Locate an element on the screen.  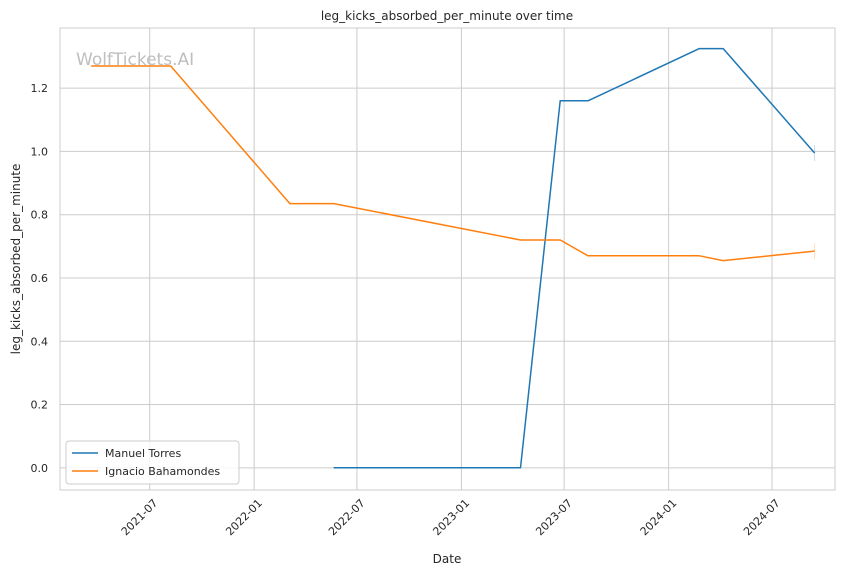
watermark: WolfTickets.AI is located at coordinates (135, 60).